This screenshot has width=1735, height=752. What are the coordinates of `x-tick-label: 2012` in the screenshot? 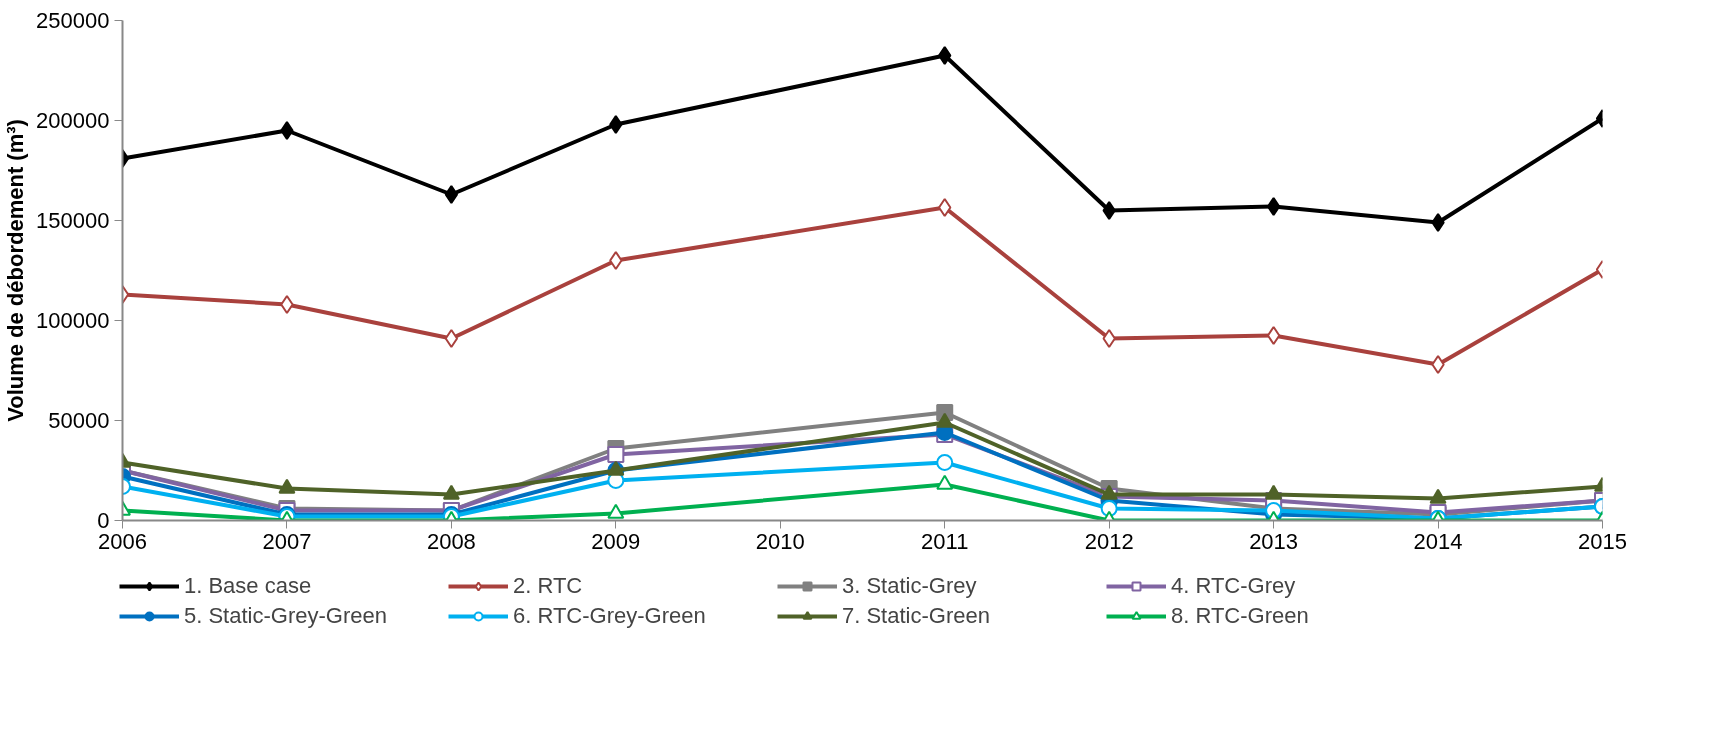 It's located at (1109, 541).